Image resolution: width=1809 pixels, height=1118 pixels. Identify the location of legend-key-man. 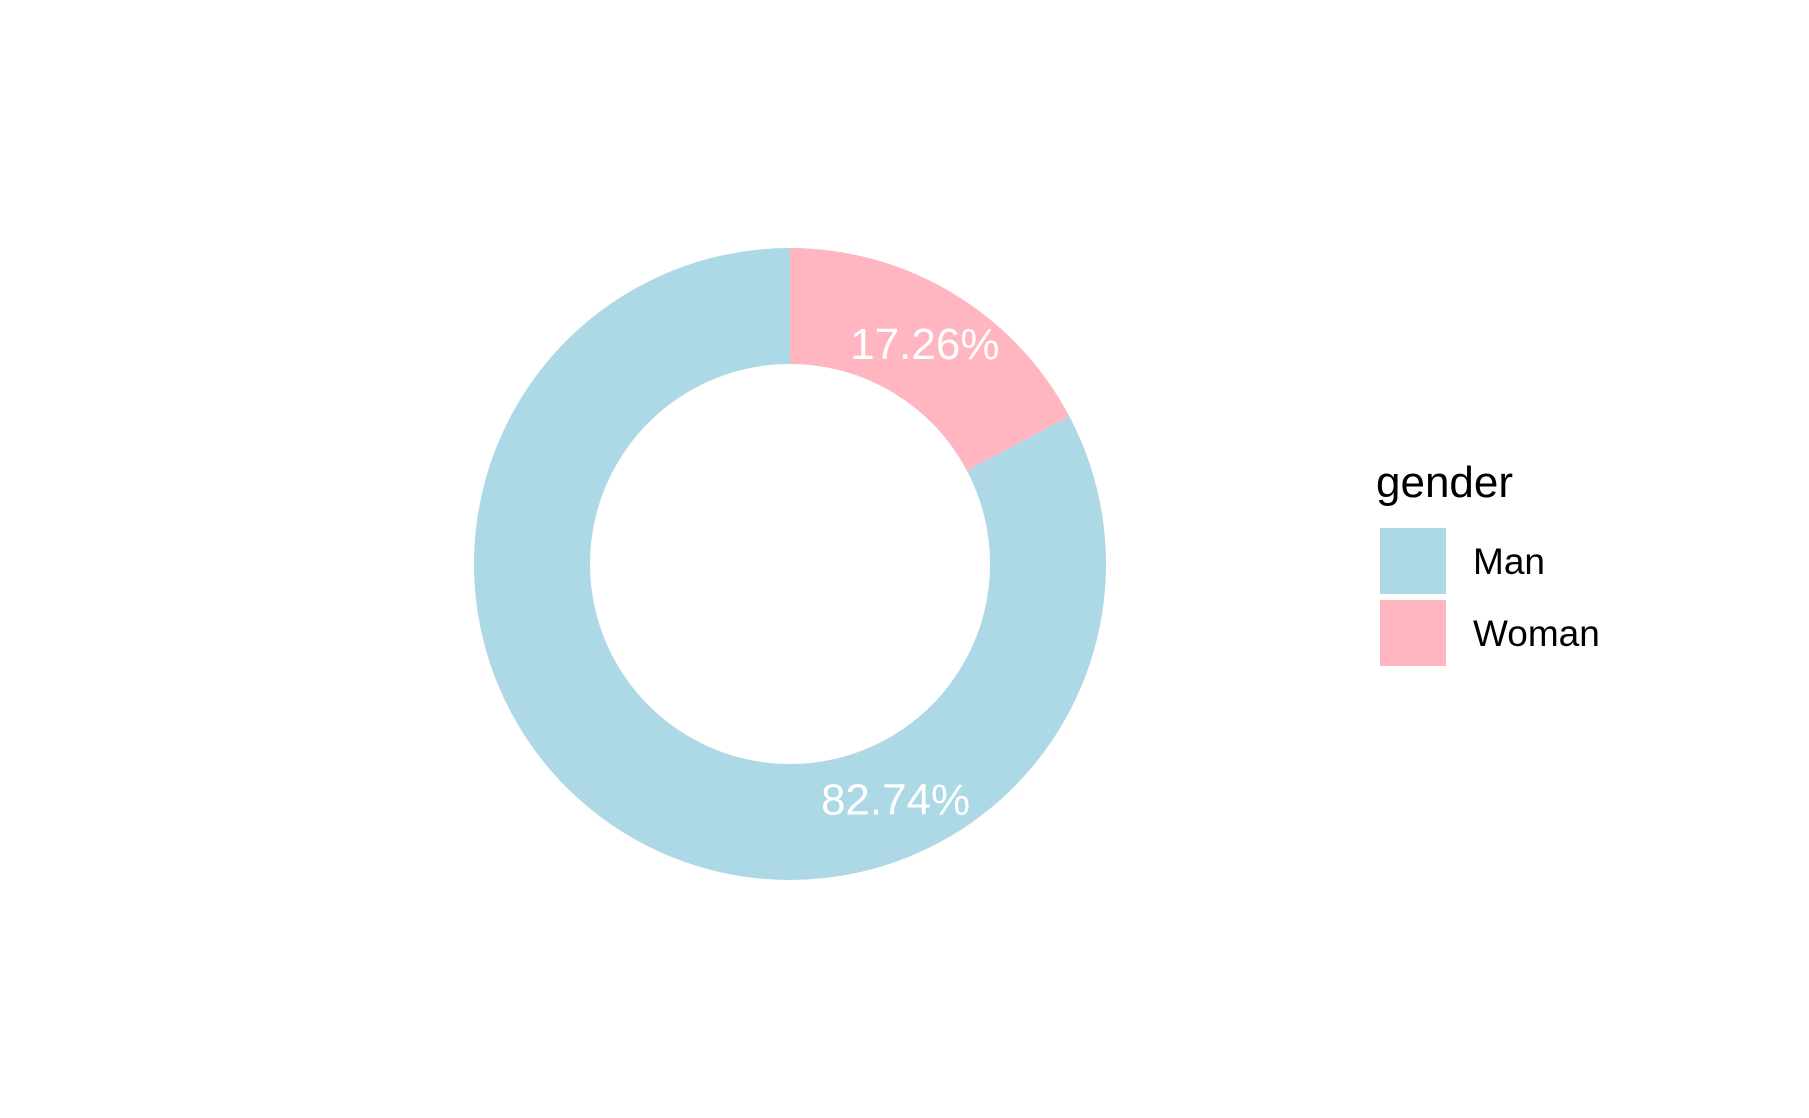
(1413, 561).